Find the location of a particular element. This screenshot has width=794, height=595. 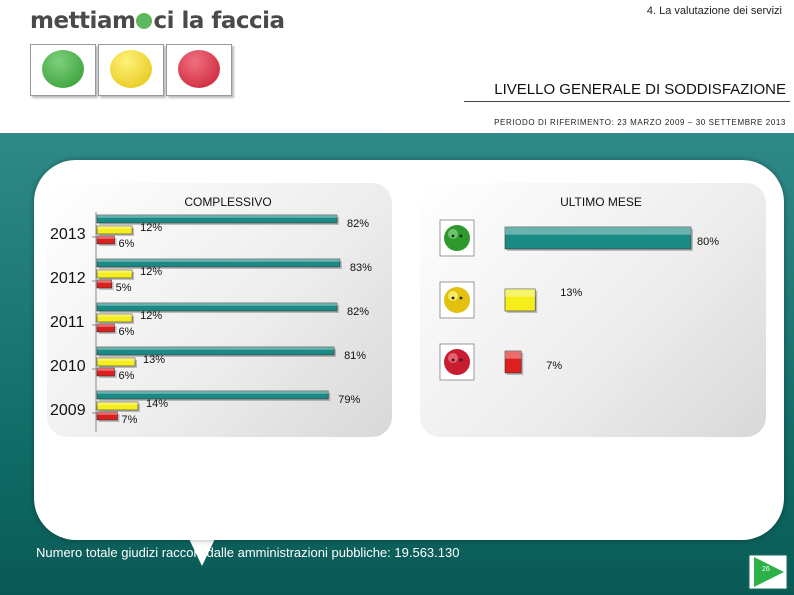

year-label-2009: 2009 is located at coordinates (68, 410).